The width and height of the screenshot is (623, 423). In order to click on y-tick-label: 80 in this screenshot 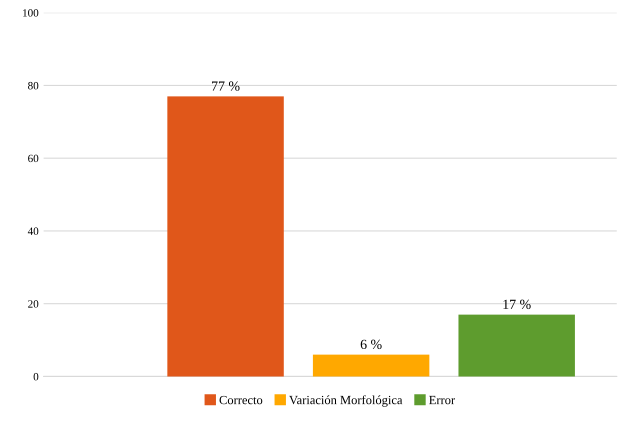, I will do `click(33, 86)`.